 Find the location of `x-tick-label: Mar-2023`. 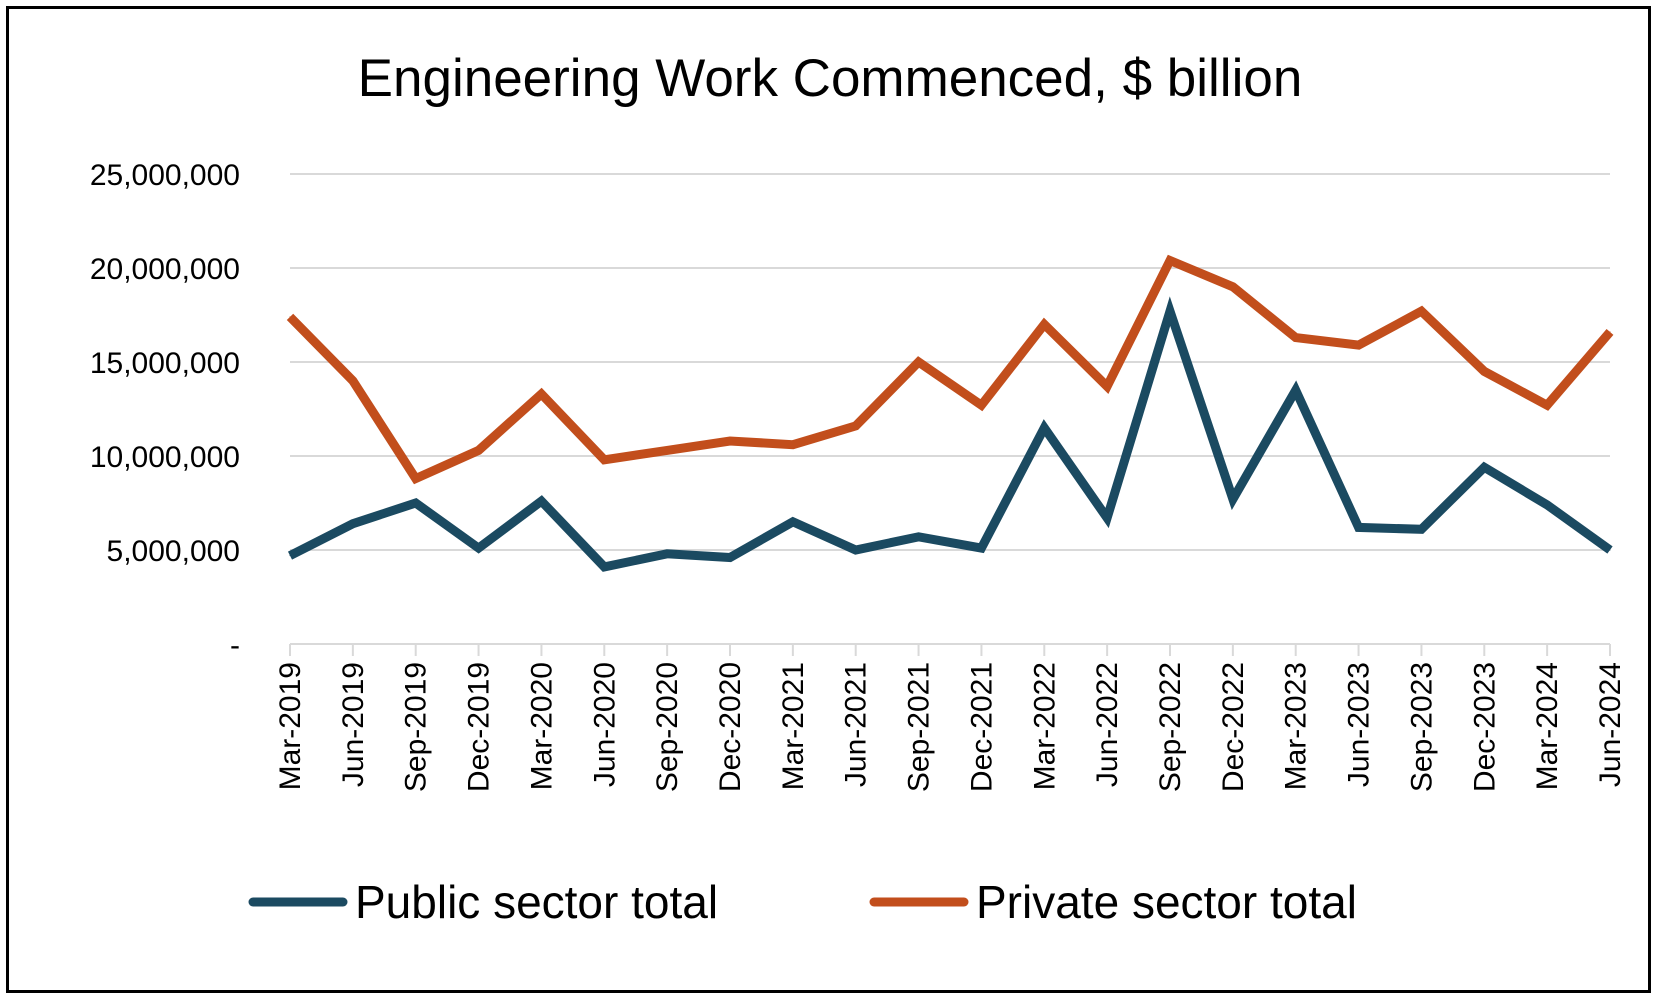

x-tick-label: Mar-2023 is located at coordinates (1296, 726).